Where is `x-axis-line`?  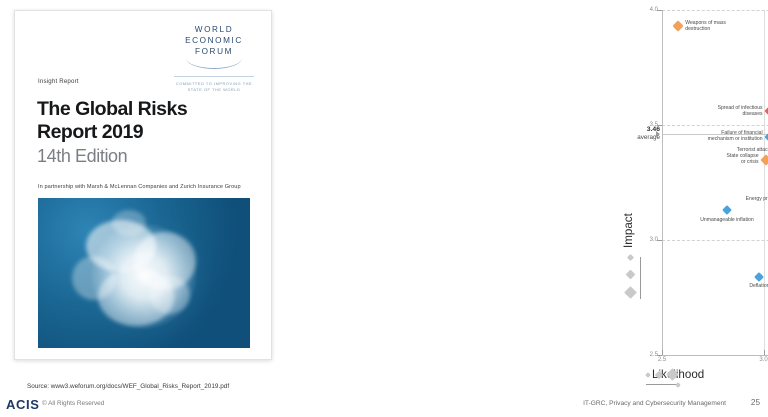
x-axis-line is located at coordinates (715, 355).